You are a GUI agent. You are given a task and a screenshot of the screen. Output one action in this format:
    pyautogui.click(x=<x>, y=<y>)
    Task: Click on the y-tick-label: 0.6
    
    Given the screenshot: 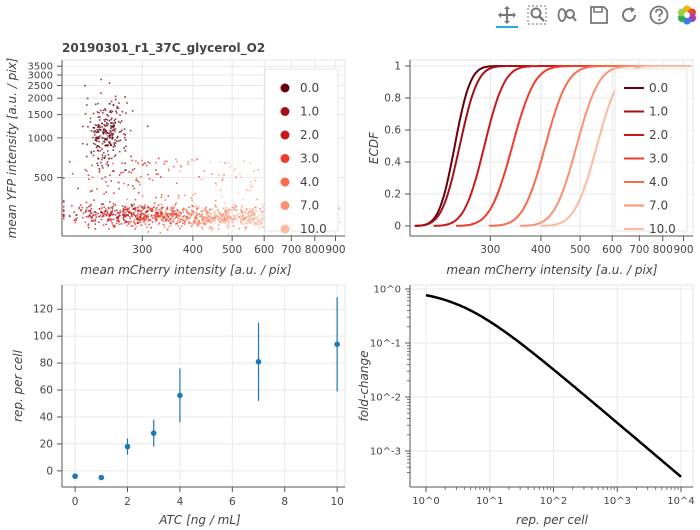 What is the action you would take?
    pyautogui.click(x=392, y=131)
    